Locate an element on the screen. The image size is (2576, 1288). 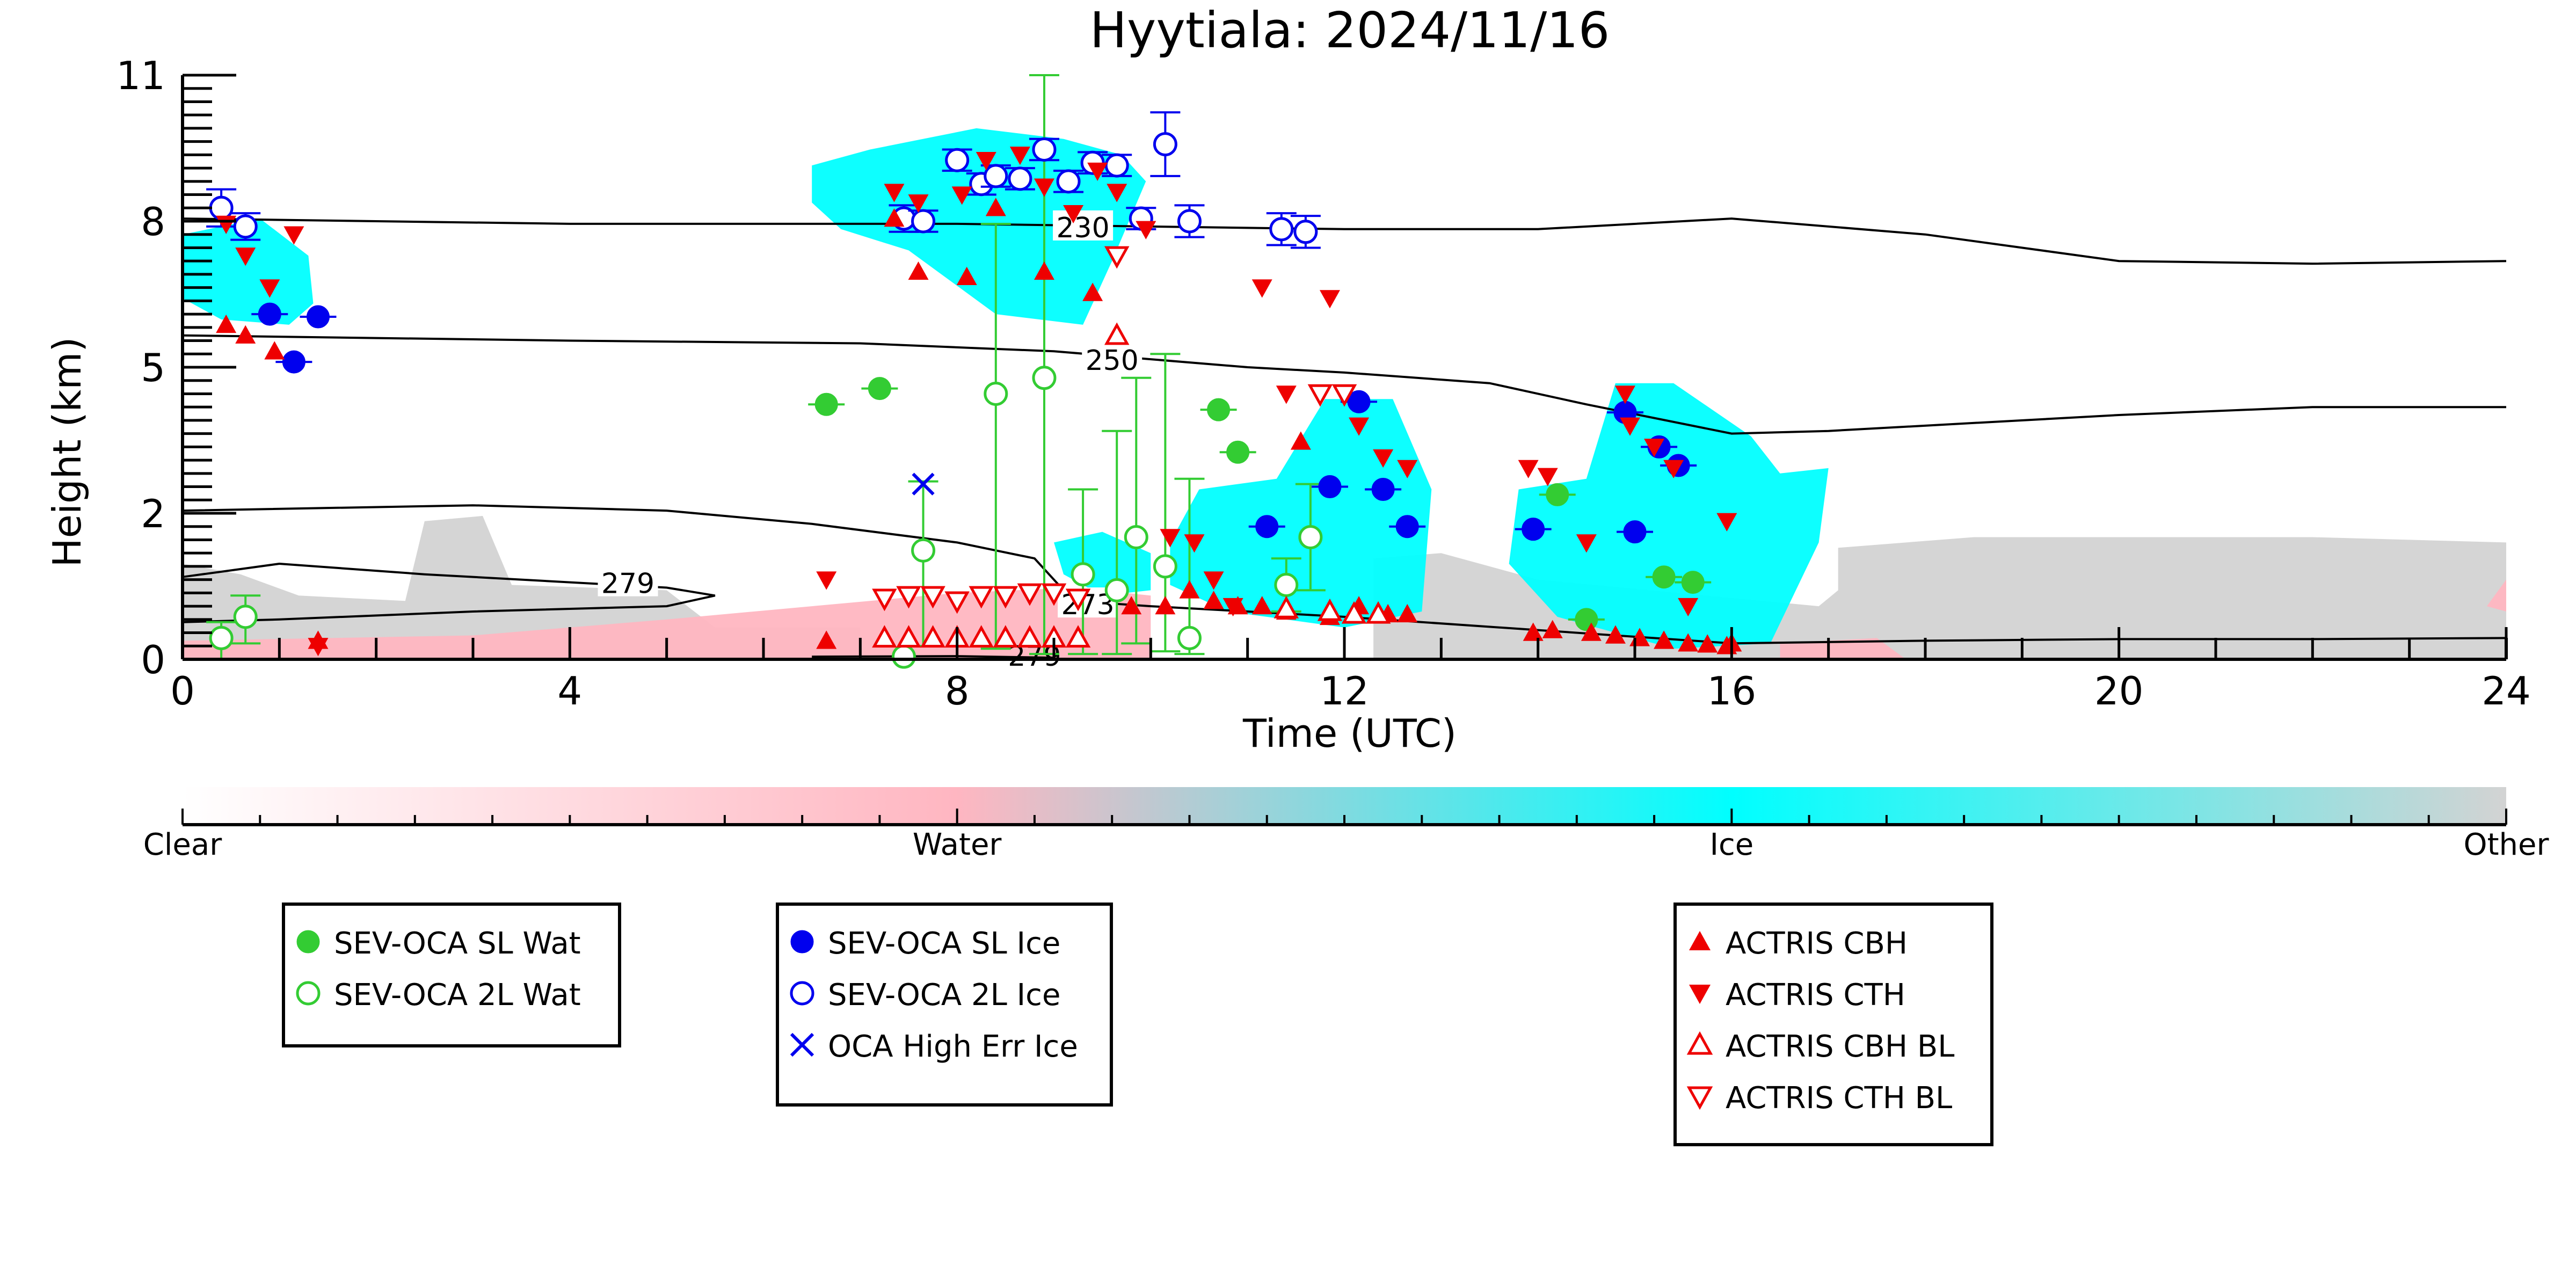
series-sev-oca-sl-wat is located at coordinates (1260, 504).